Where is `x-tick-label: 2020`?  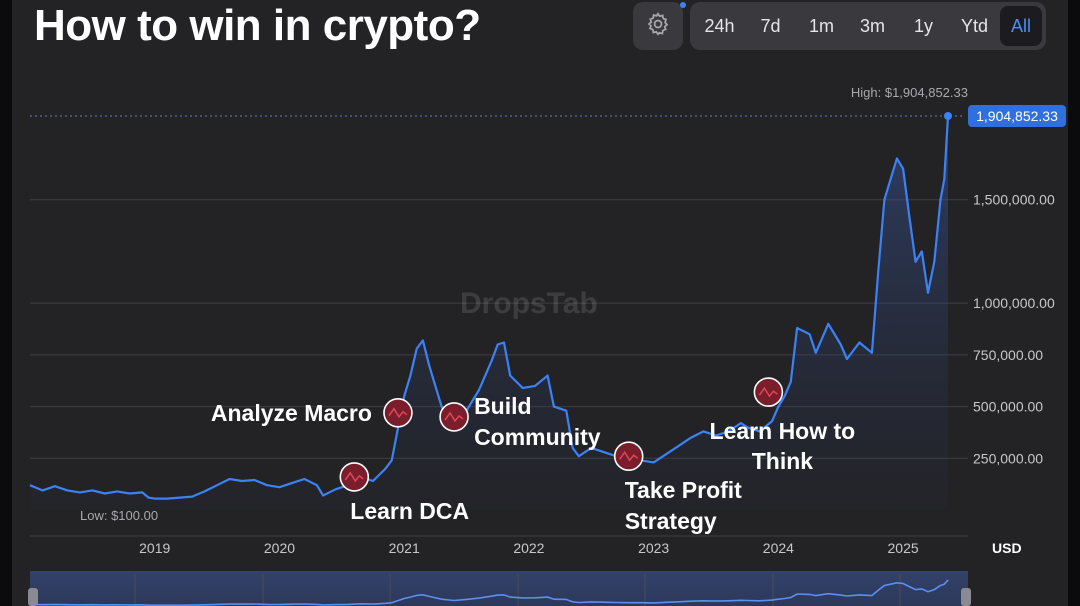 x-tick-label: 2020 is located at coordinates (279, 548).